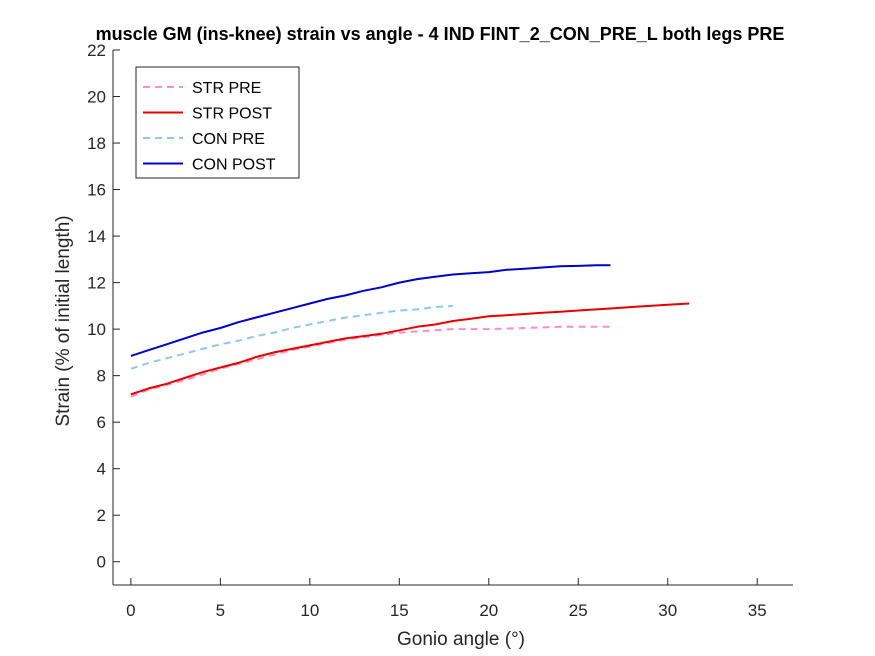 Image resolution: width=875 pixels, height=656 pixels. What do you see at coordinates (370, 310) in the screenshot?
I see `series-line-con-post` at bounding box center [370, 310].